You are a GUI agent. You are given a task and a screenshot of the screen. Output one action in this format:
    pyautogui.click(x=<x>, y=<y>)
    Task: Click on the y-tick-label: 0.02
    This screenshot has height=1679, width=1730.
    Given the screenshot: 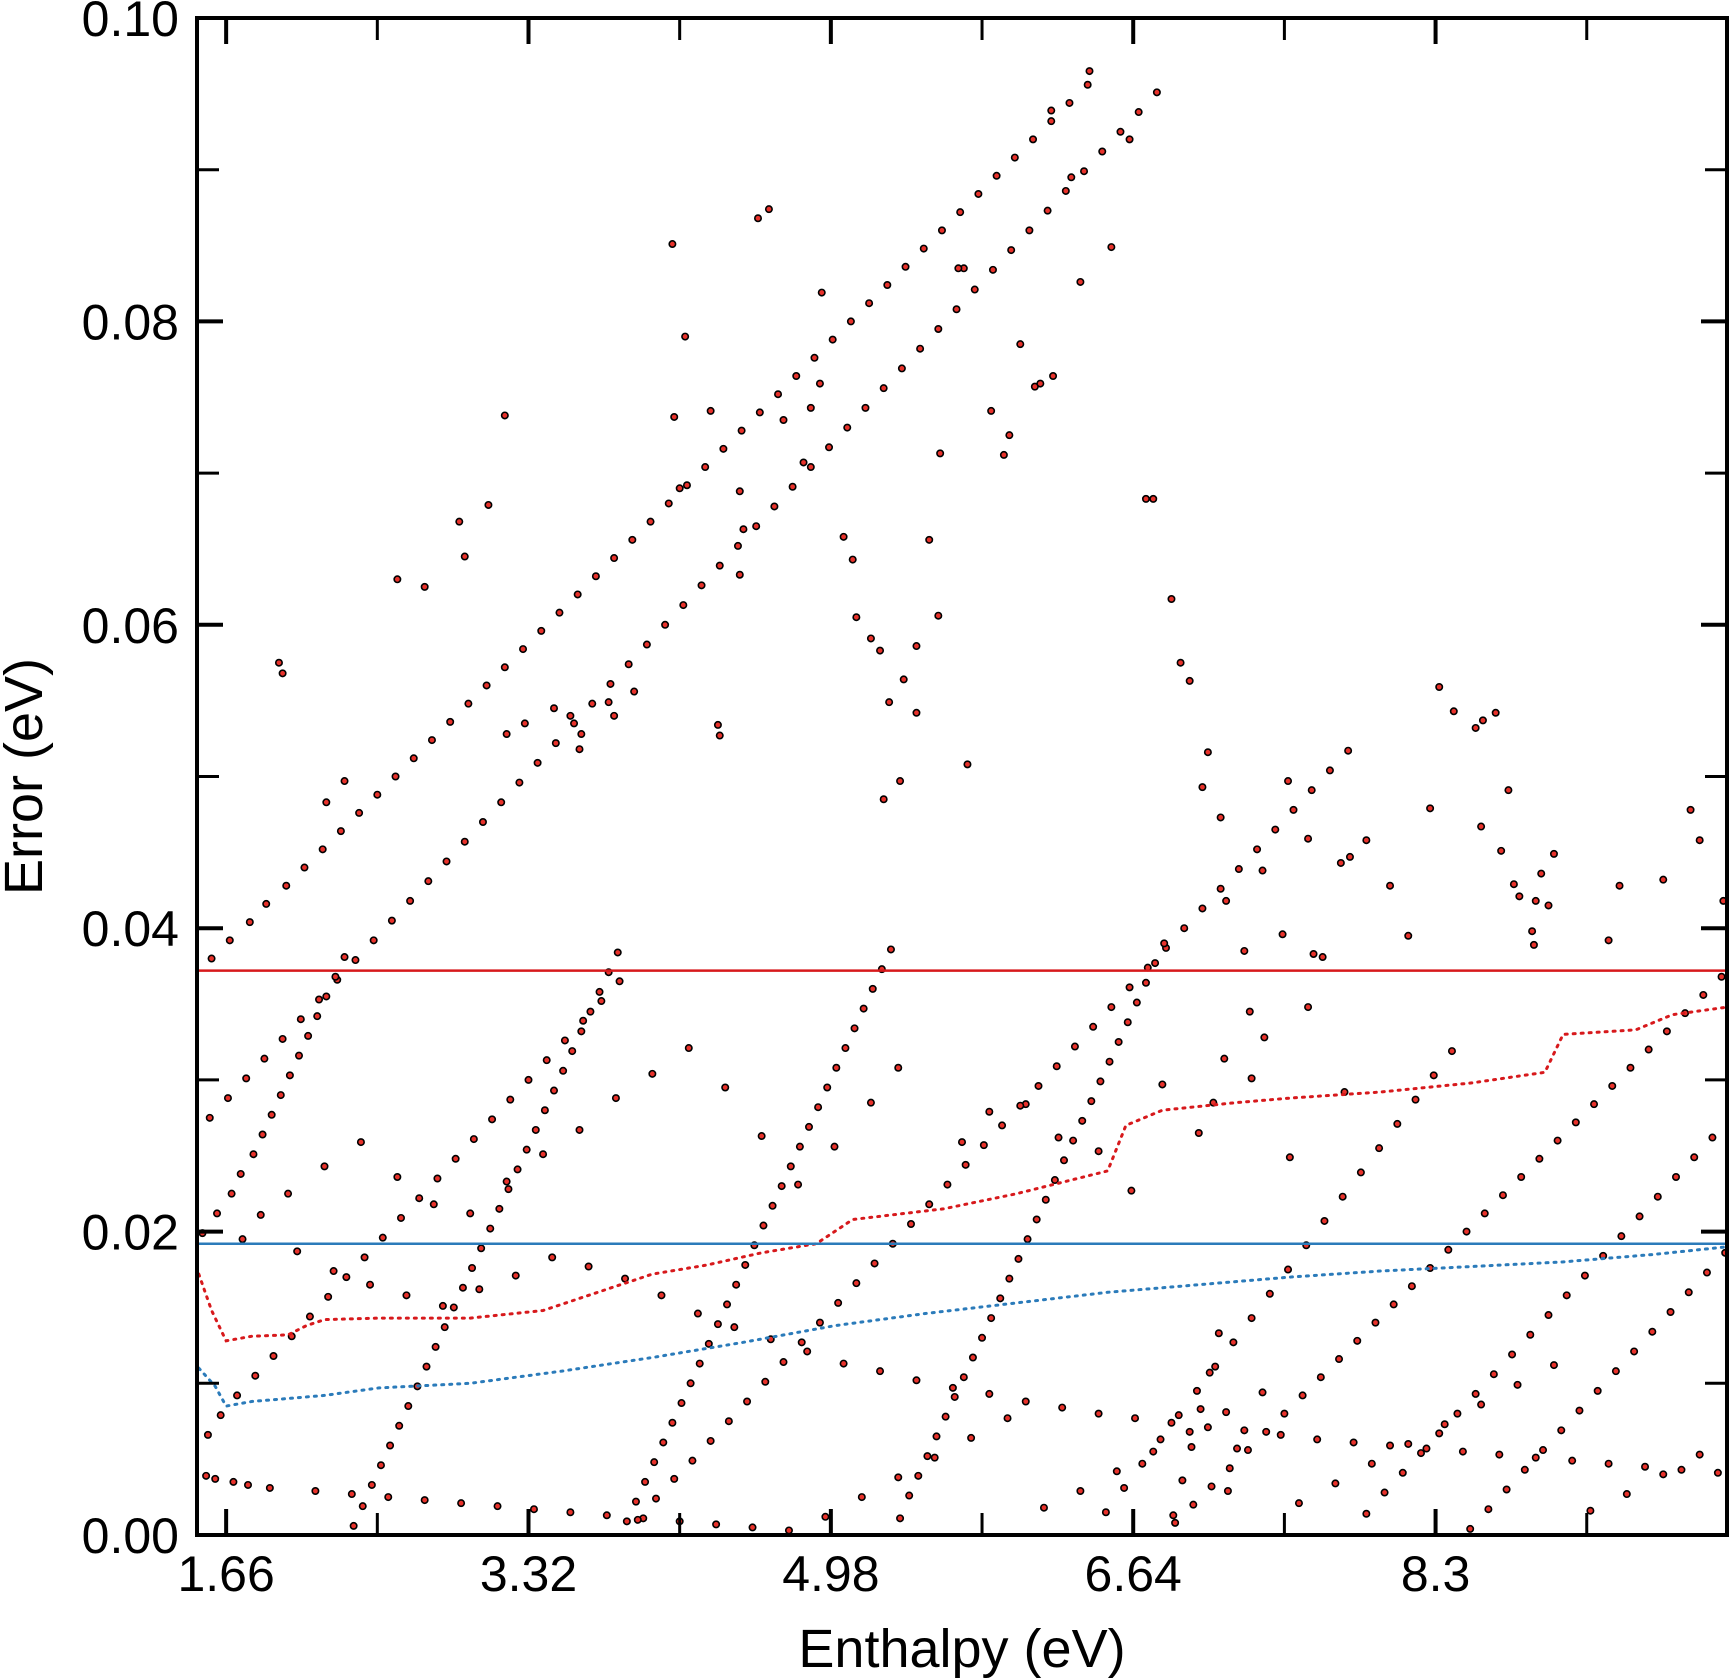 What is the action you would take?
    pyautogui.click(x=130, y=1233)
    